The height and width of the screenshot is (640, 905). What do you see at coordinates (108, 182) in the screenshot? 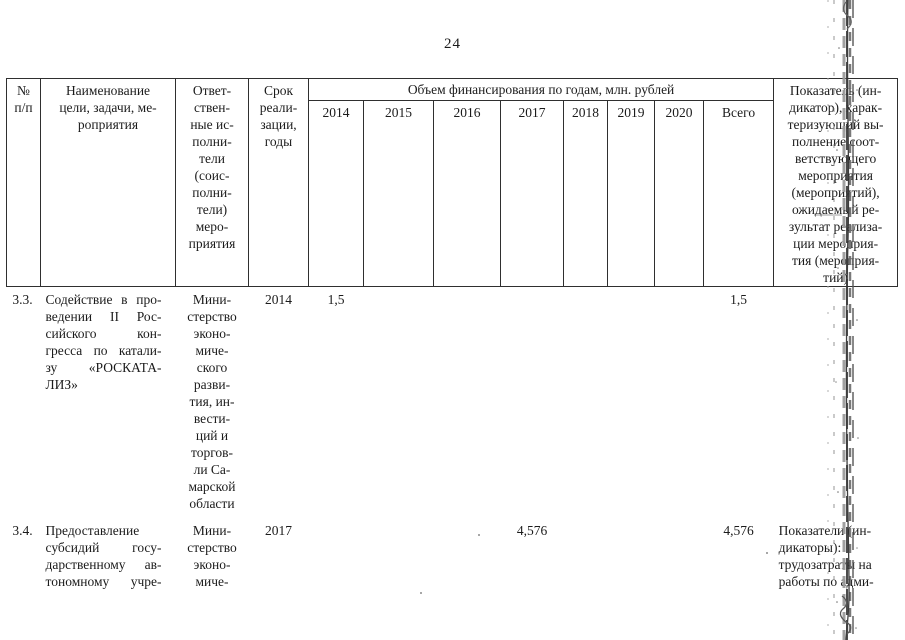
I see `header-activity-name: Наименование цели, задачи, ме- роприятия` at bounding box center [108, 182].